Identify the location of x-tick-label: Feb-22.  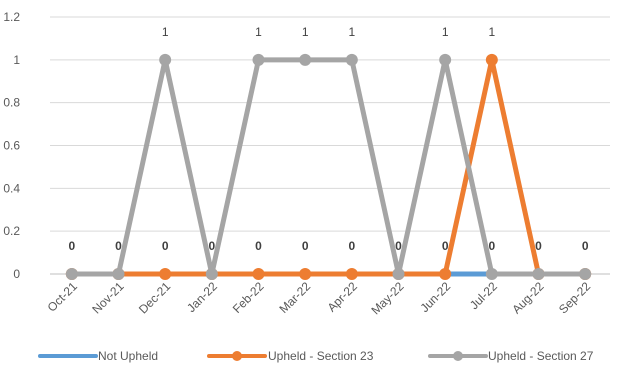
(248, 297).